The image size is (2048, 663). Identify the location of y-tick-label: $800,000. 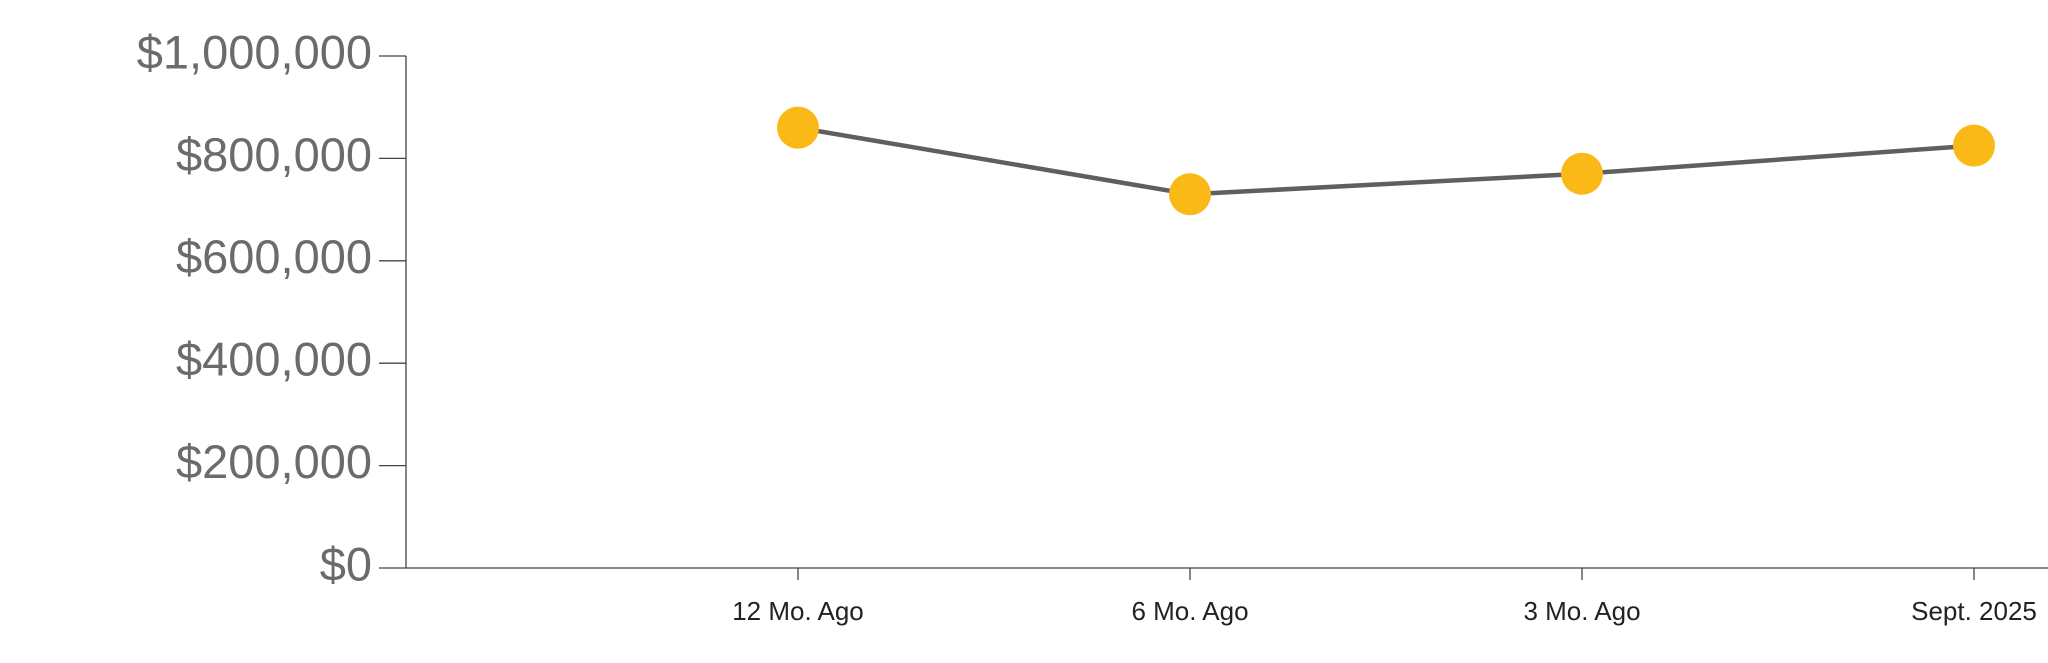
(274, 154).